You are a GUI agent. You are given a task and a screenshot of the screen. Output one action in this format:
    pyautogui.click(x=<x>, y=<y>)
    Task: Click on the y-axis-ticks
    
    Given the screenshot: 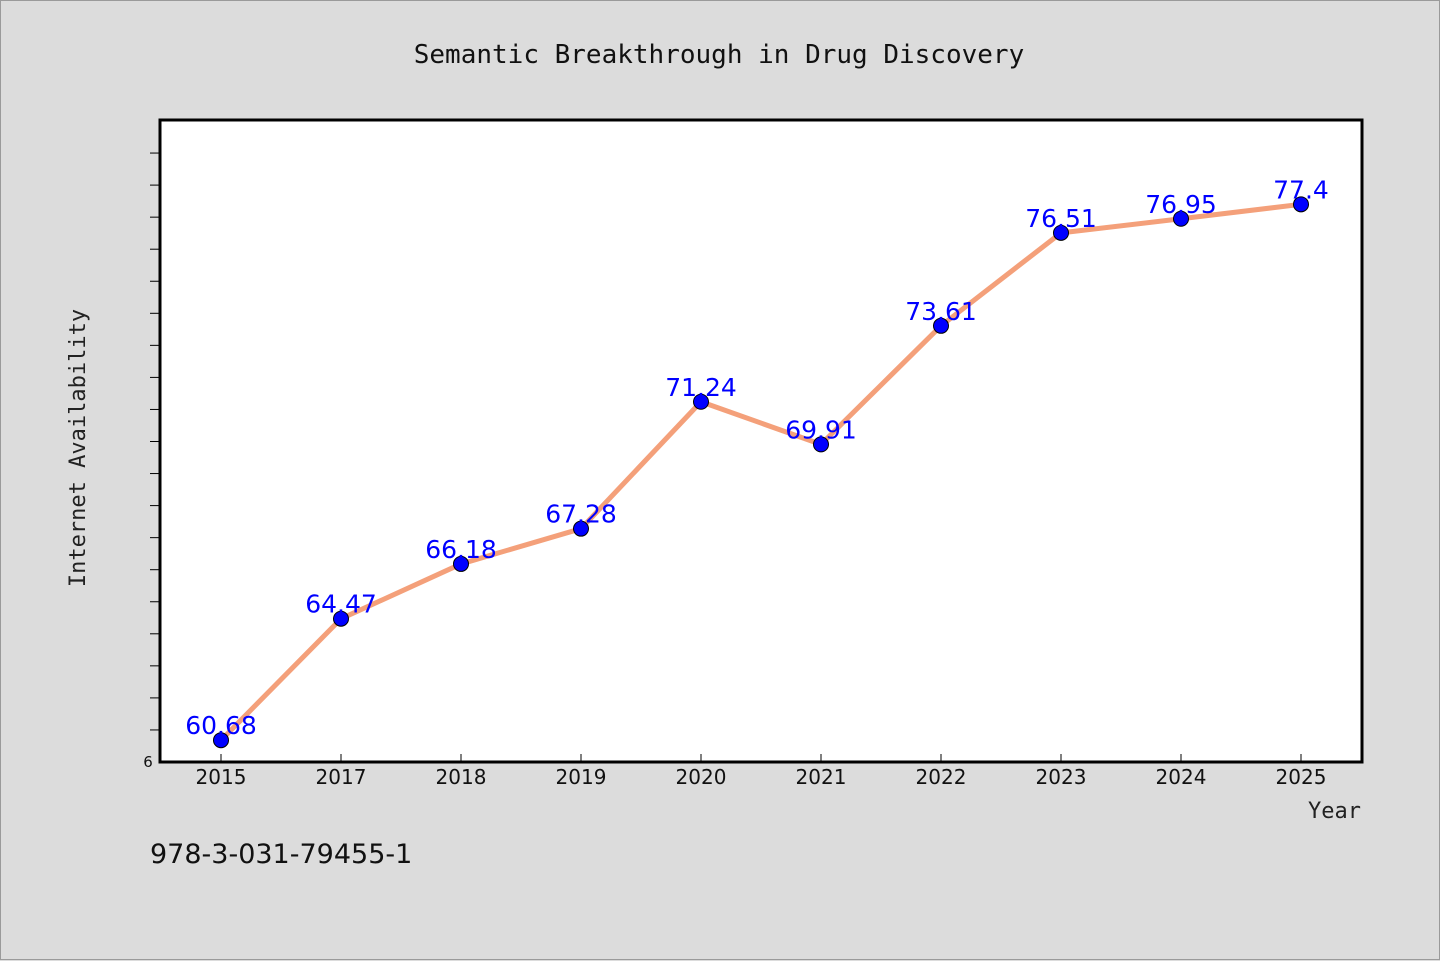 What is the action you would take?
    pyautogui.click(x=155, y=441)
    